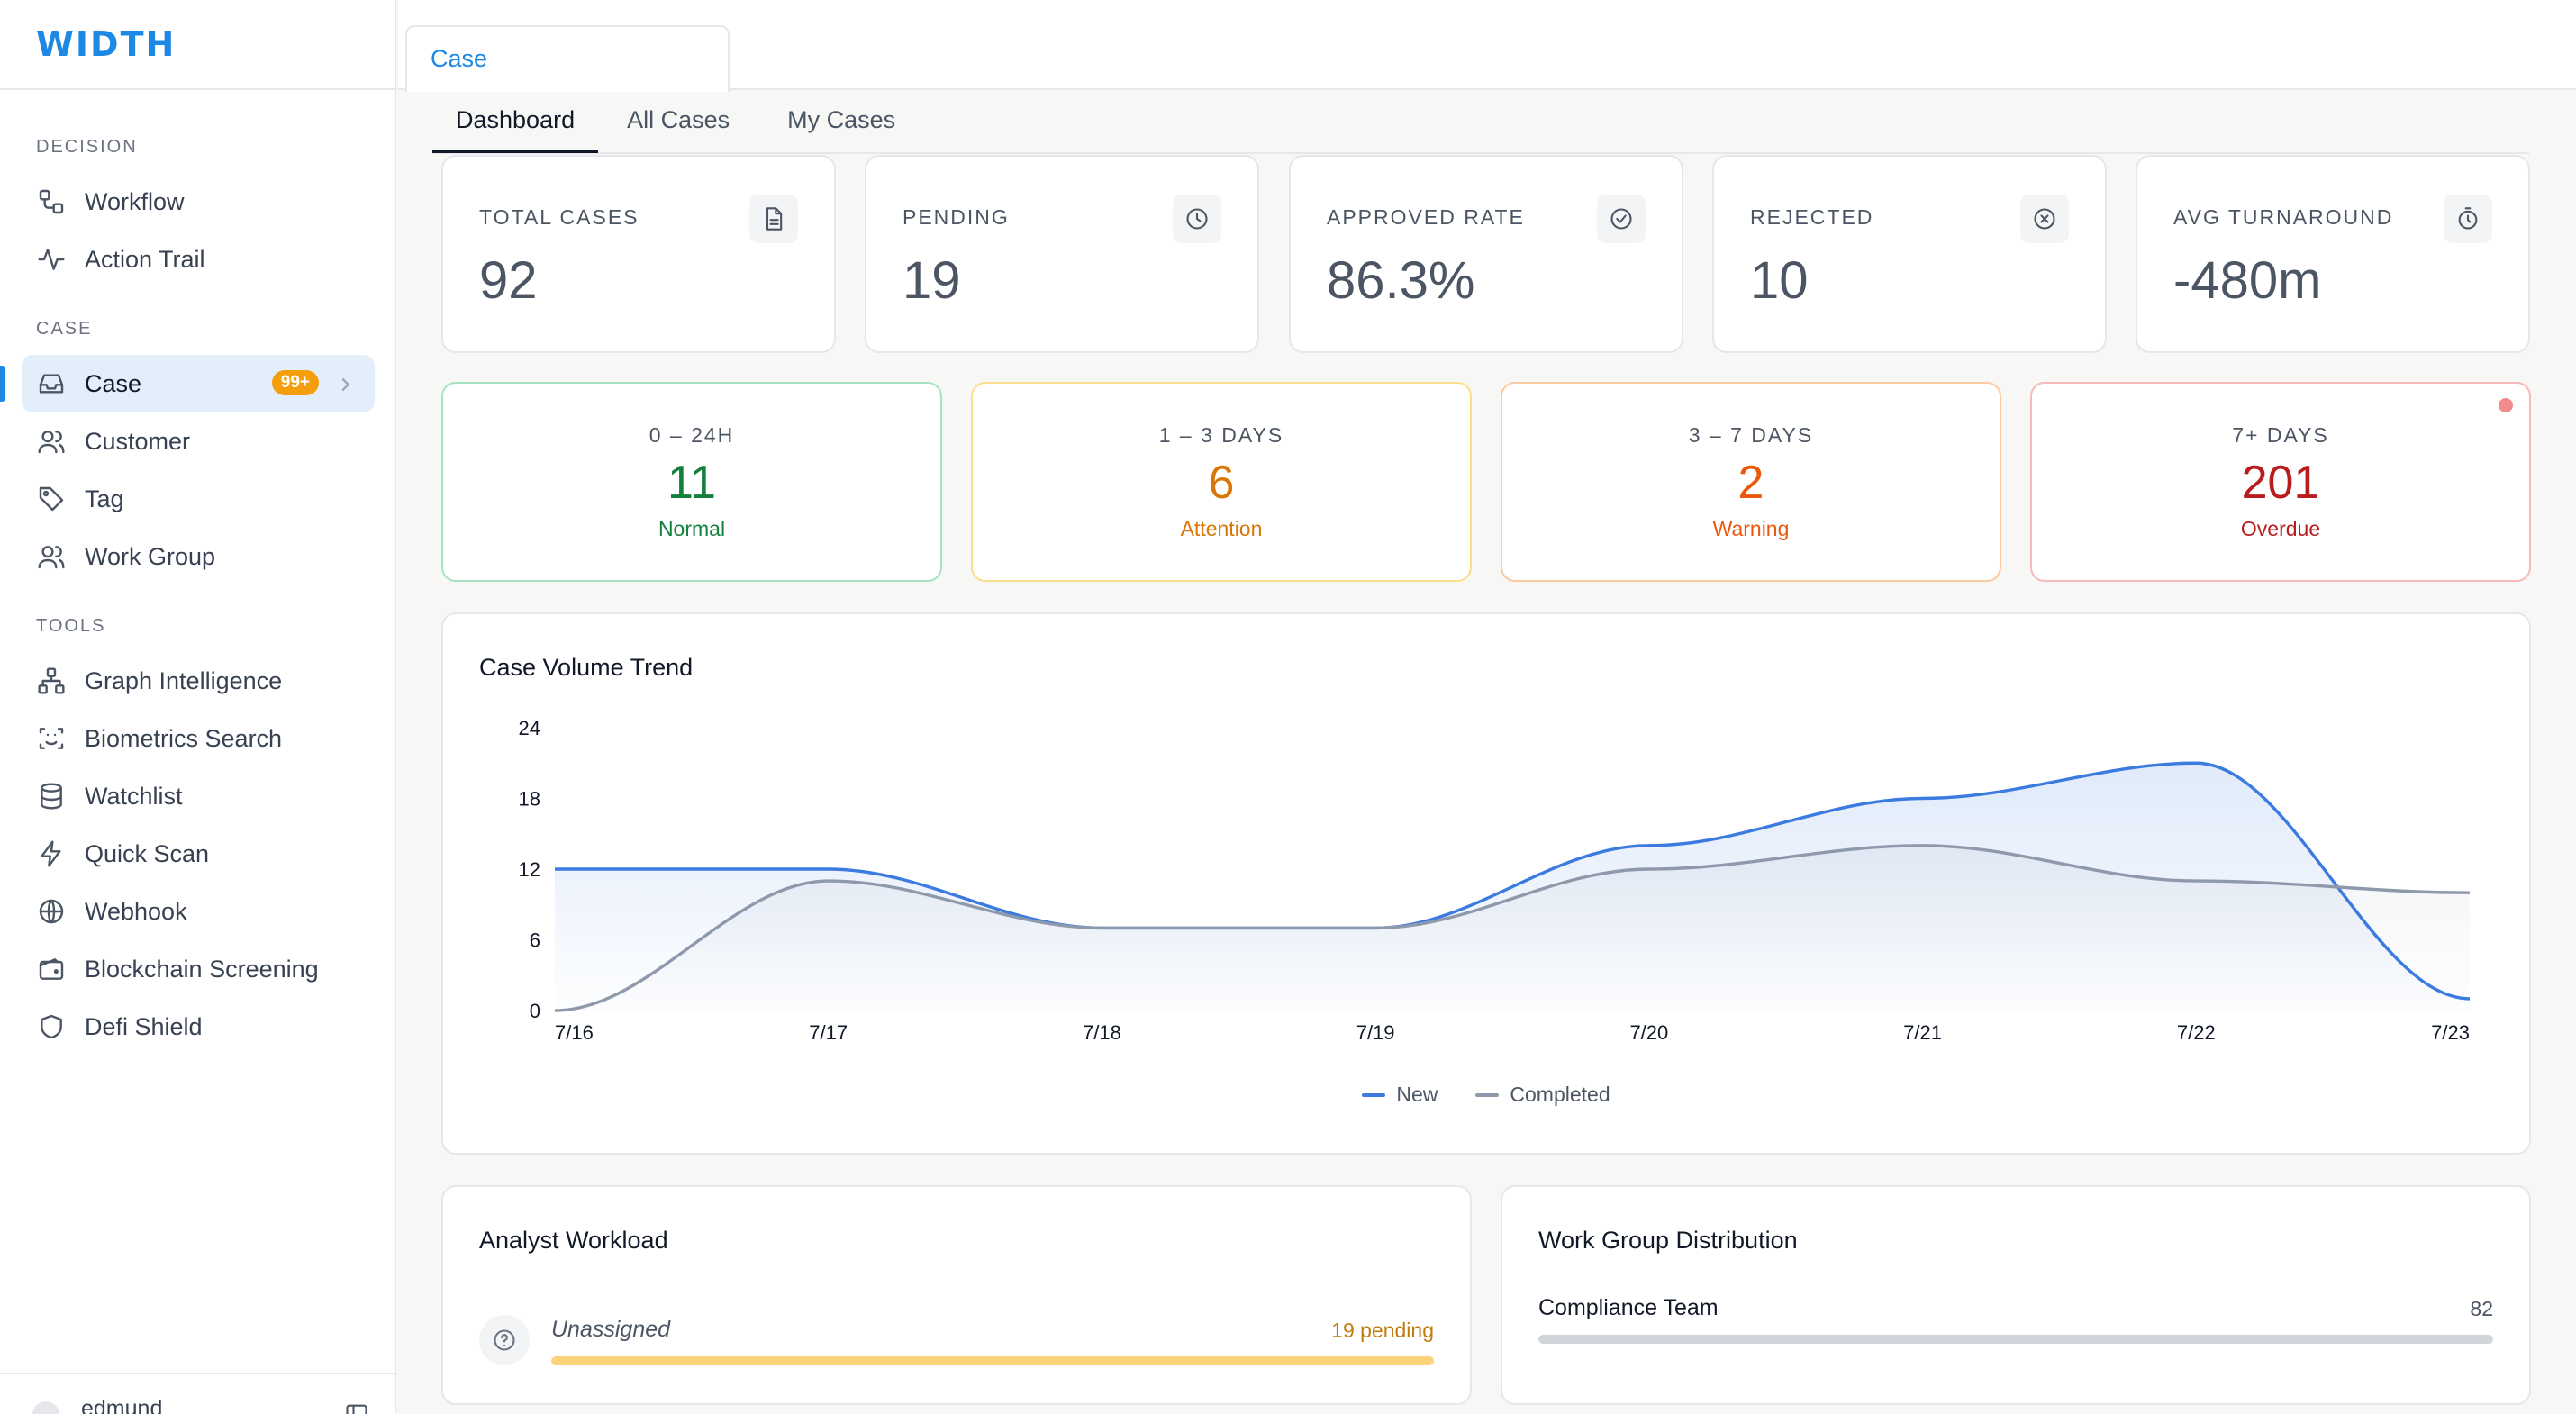 This screenshot has width=2576, height=1414. Describe the element at coordinates (198, 499) in the screenshot. I see `sidebar-item-tag: Tag` at that location.